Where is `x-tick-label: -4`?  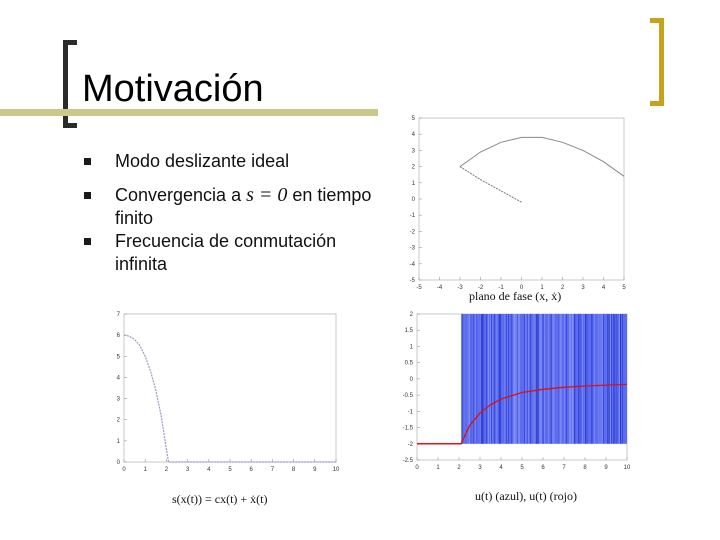 x-tick-label: -4 is located at coordinates (440, 288).